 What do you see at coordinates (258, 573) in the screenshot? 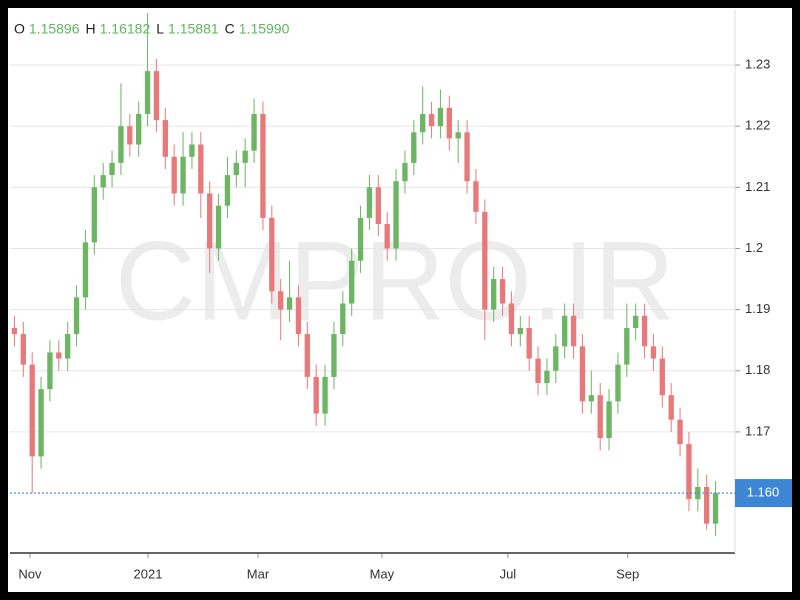
I see `x-tick-label: Mar` at bounding box center [258, 573].